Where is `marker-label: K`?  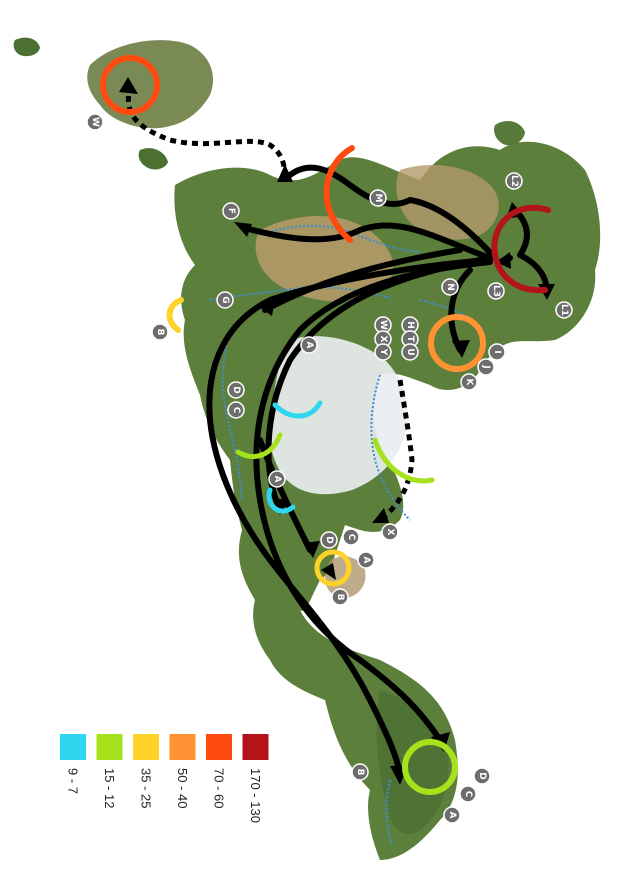
marker-label: K is located at coordinates (469, 383).